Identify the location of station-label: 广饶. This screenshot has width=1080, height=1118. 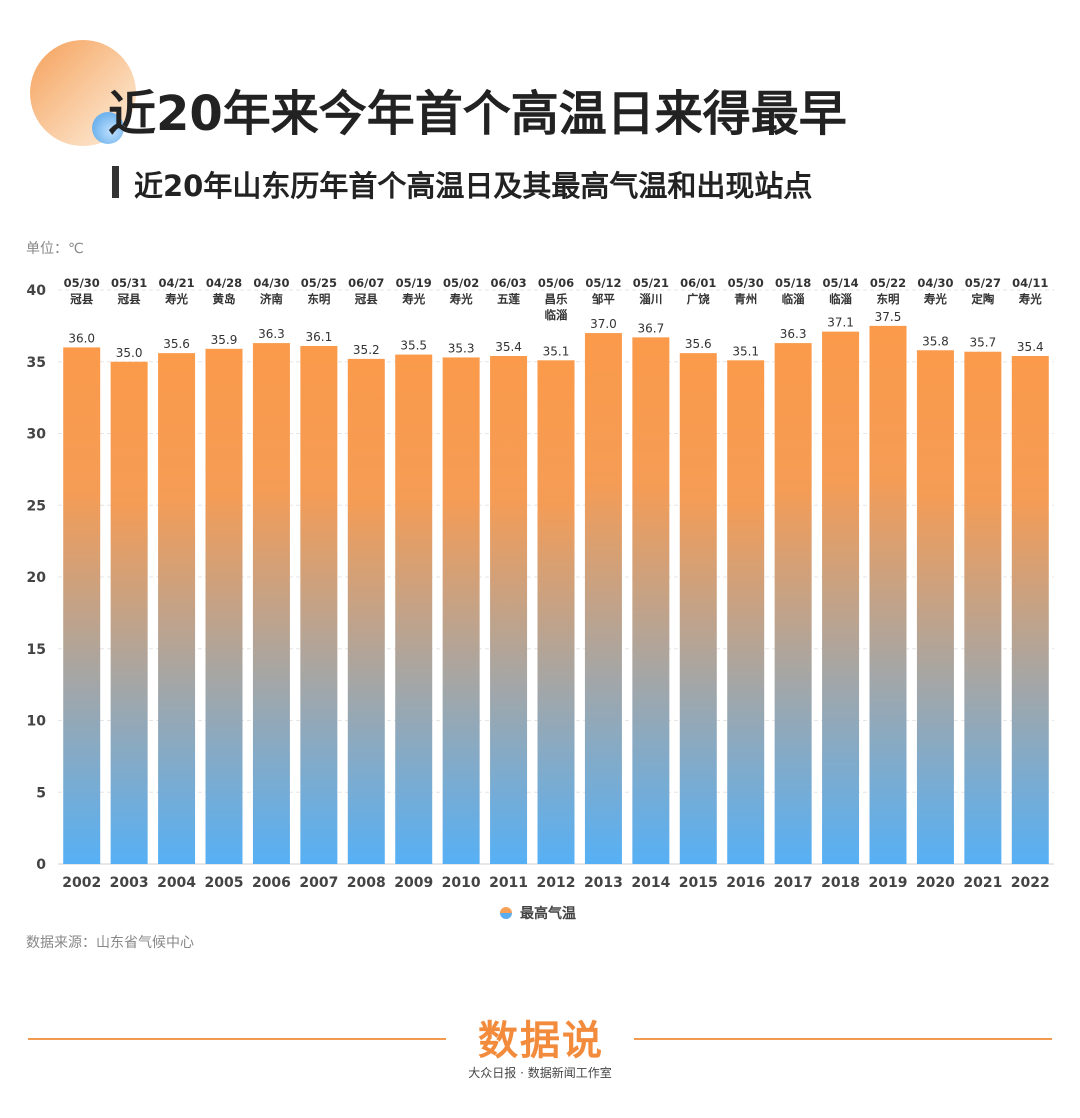
(698, 299).